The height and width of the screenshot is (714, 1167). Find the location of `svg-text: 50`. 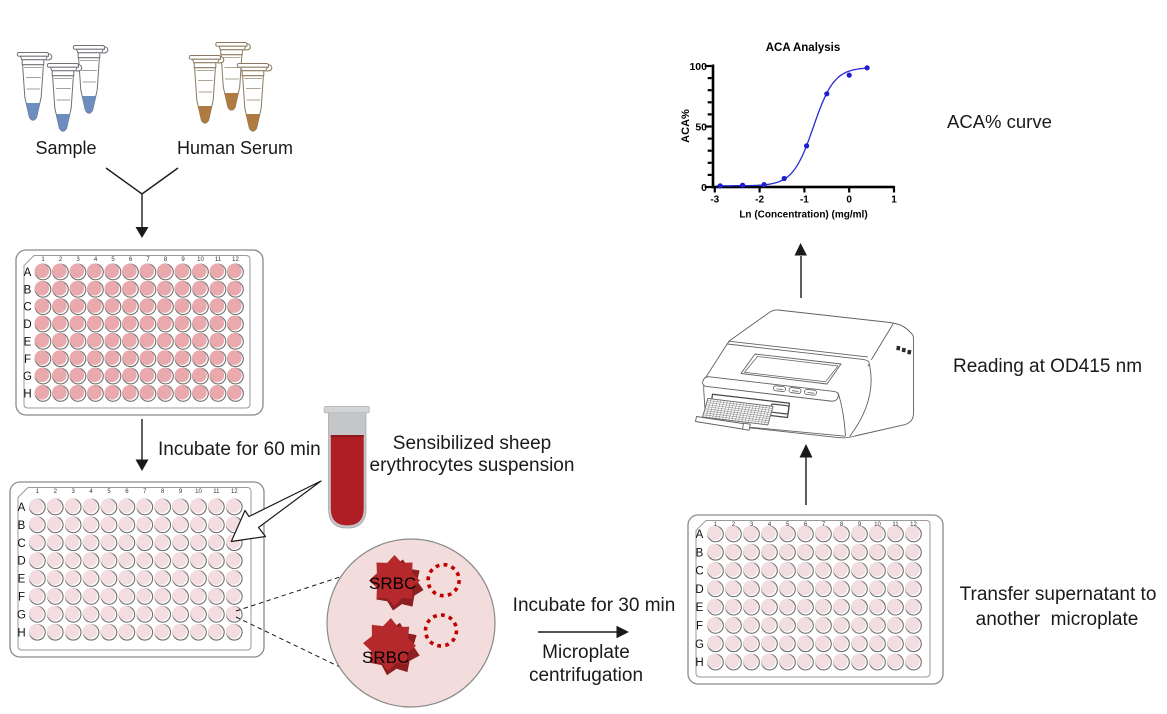

svg-text: 50 is located at coordinates (701, 128).